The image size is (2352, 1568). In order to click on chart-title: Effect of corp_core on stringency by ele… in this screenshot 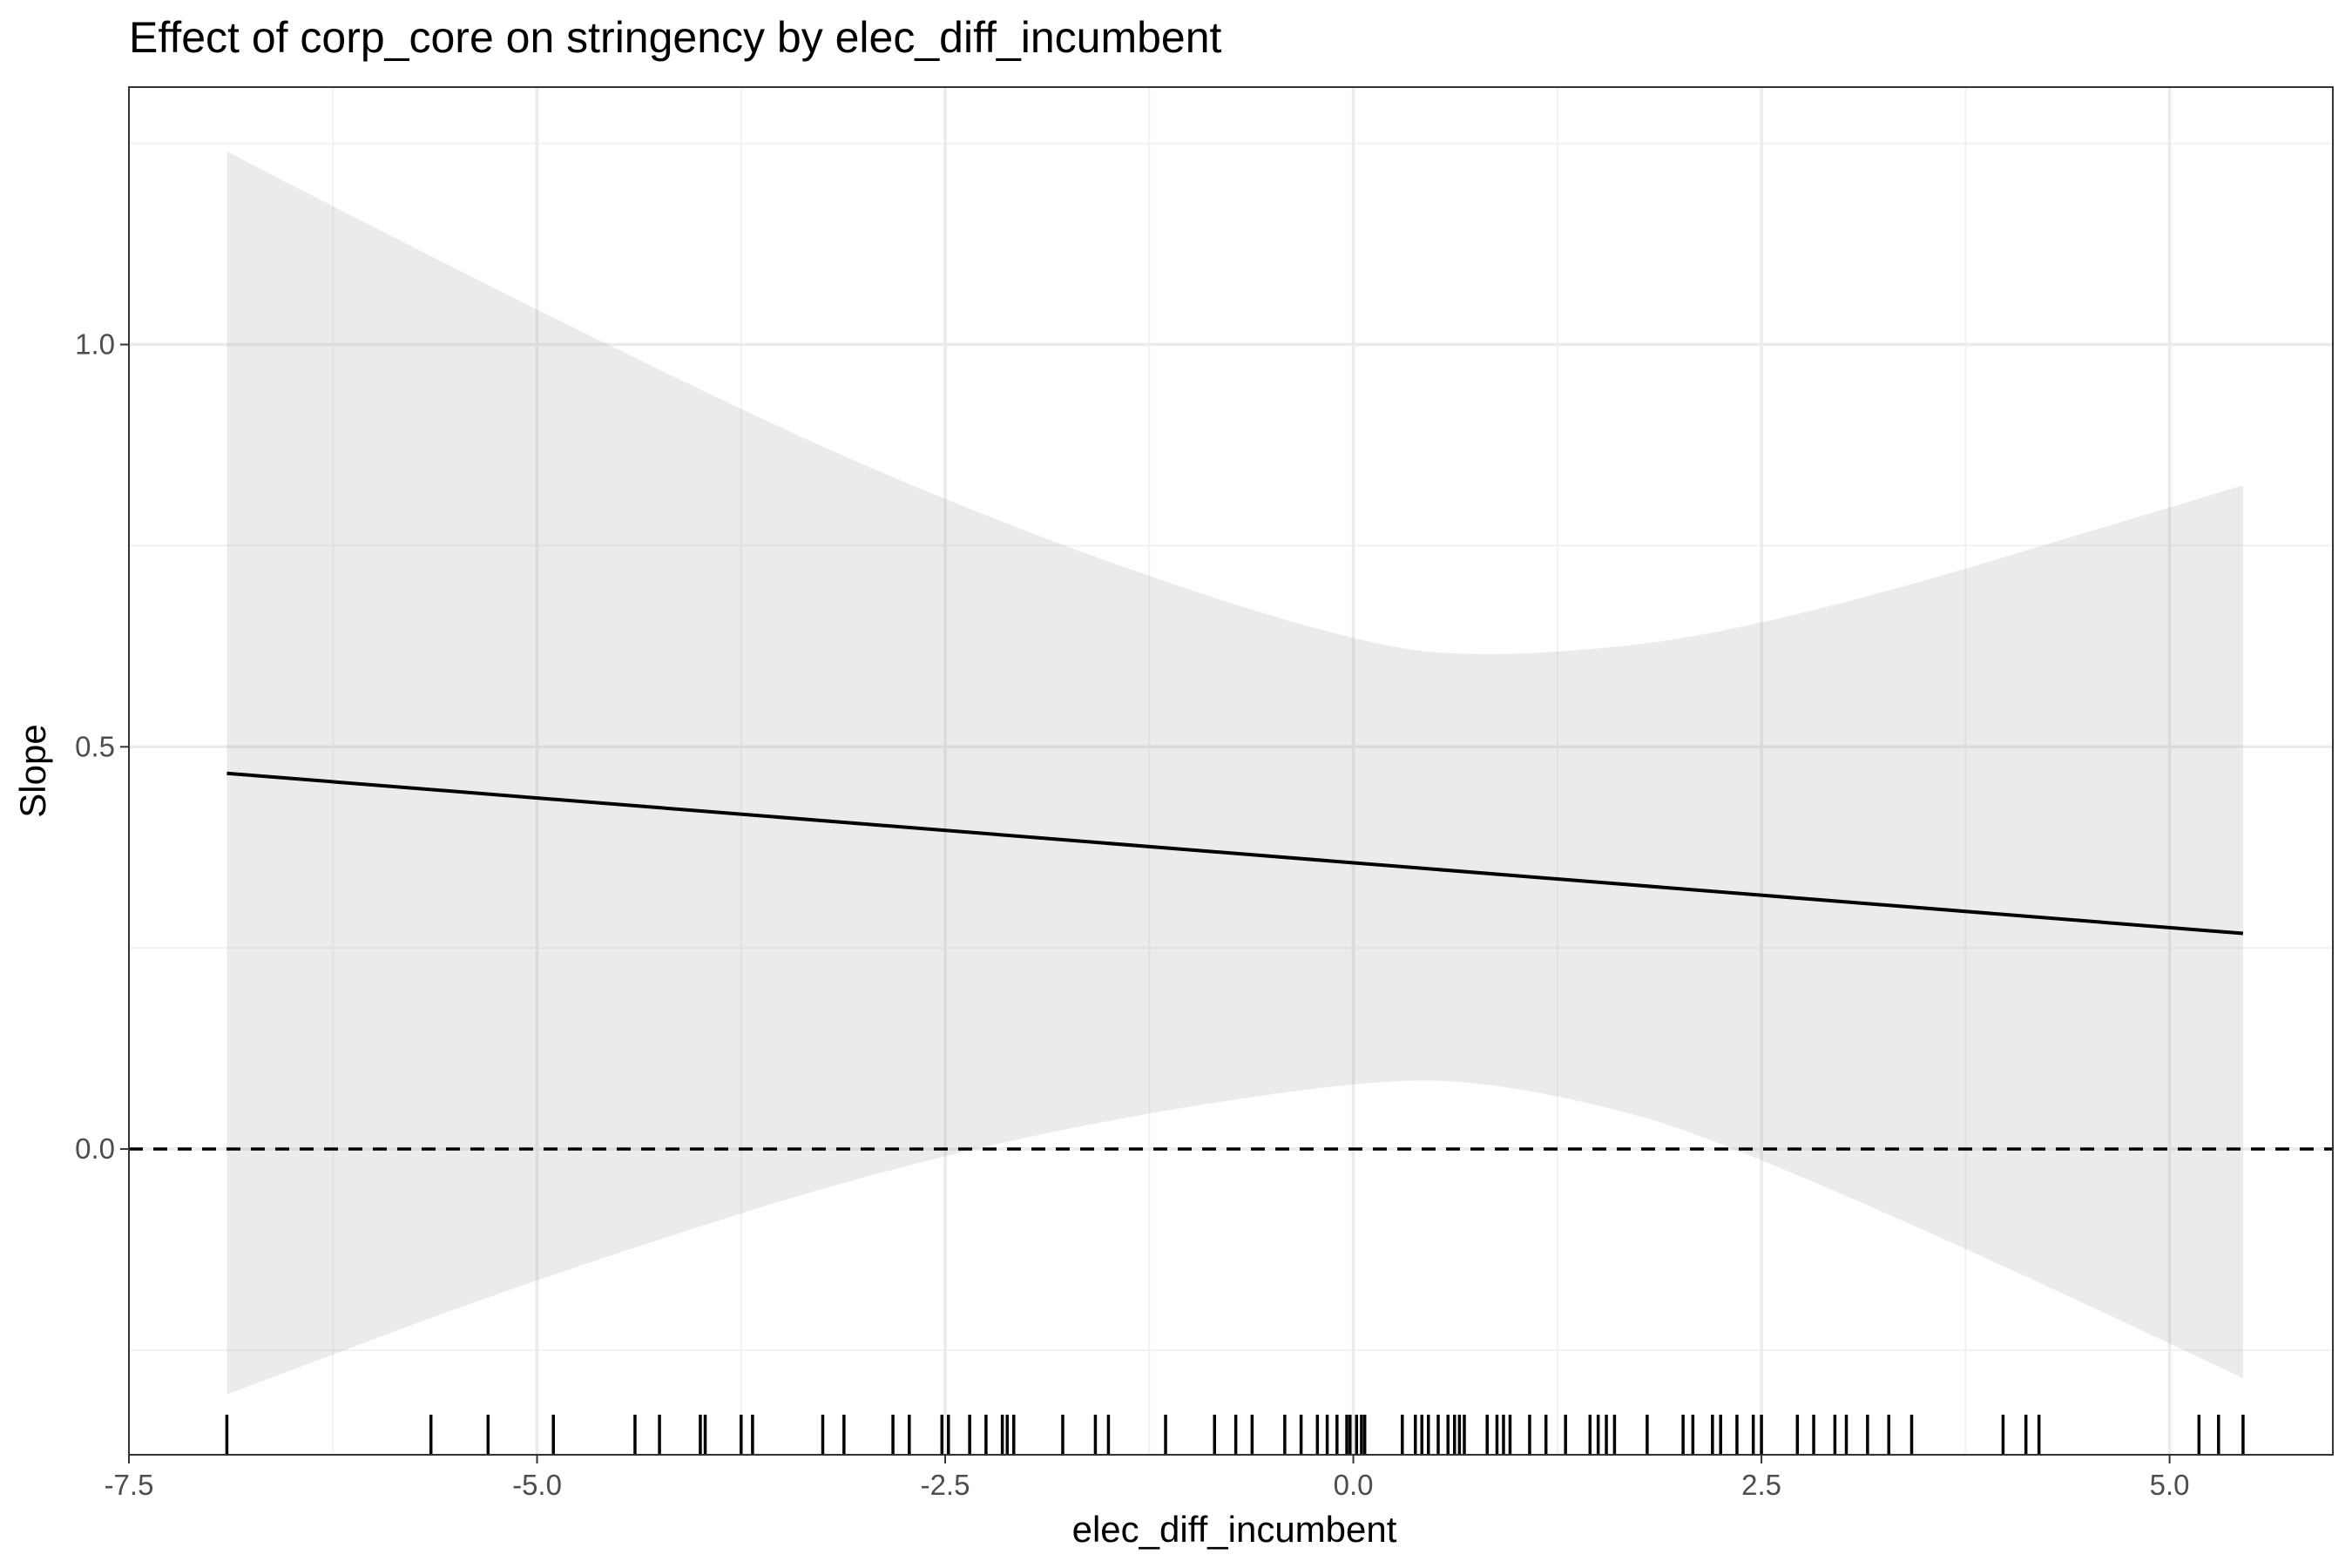, I will do `click(675, 37)`.